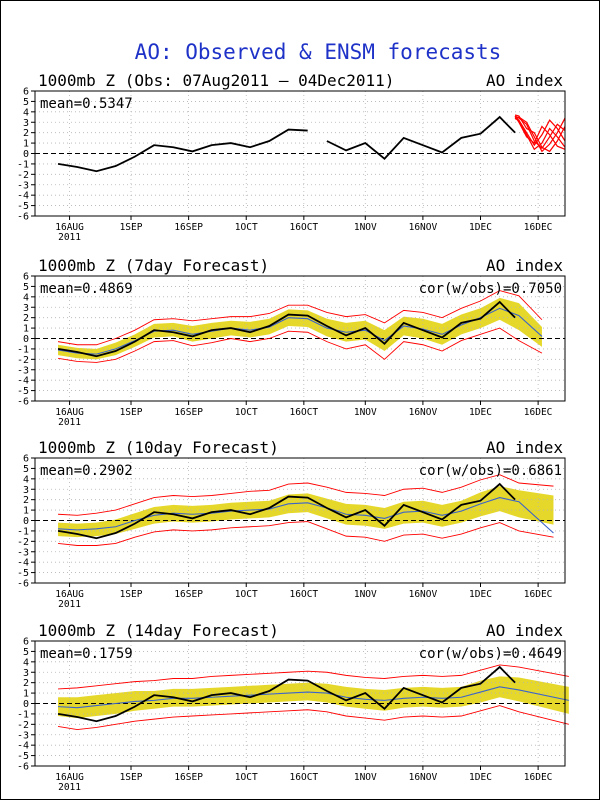 The image size is (600, 800). What do you see at coordinates (490, 471) in the screenshot?
I see `correlation-label: cor(w/obs)=0.6861` at bounding box center [490, 471].